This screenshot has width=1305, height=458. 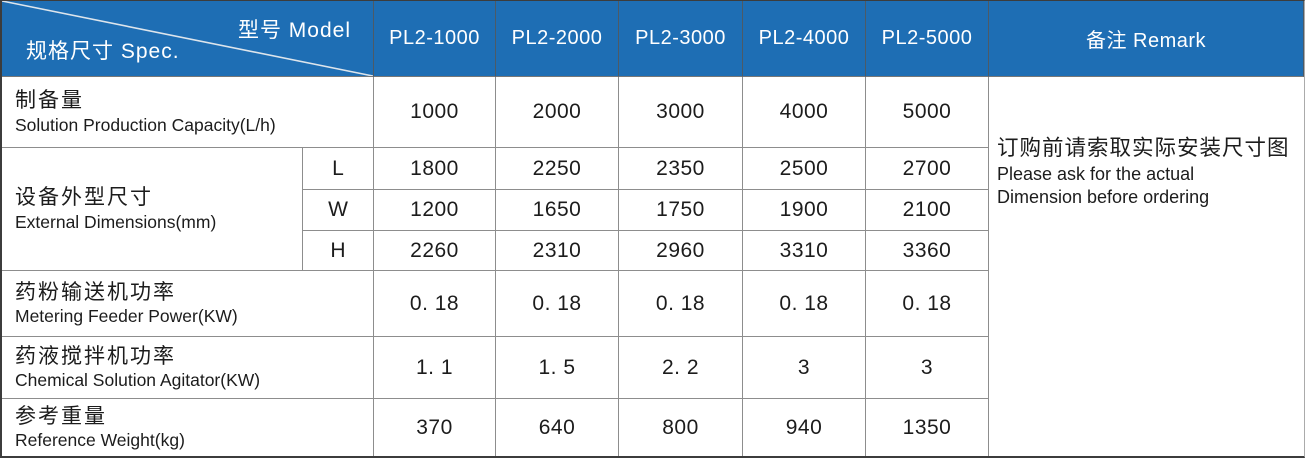 What do you see at coordinates (927, 368) in the screenshot?
I see `cell-agitator-5: 3` at bounding box center [927, 368].